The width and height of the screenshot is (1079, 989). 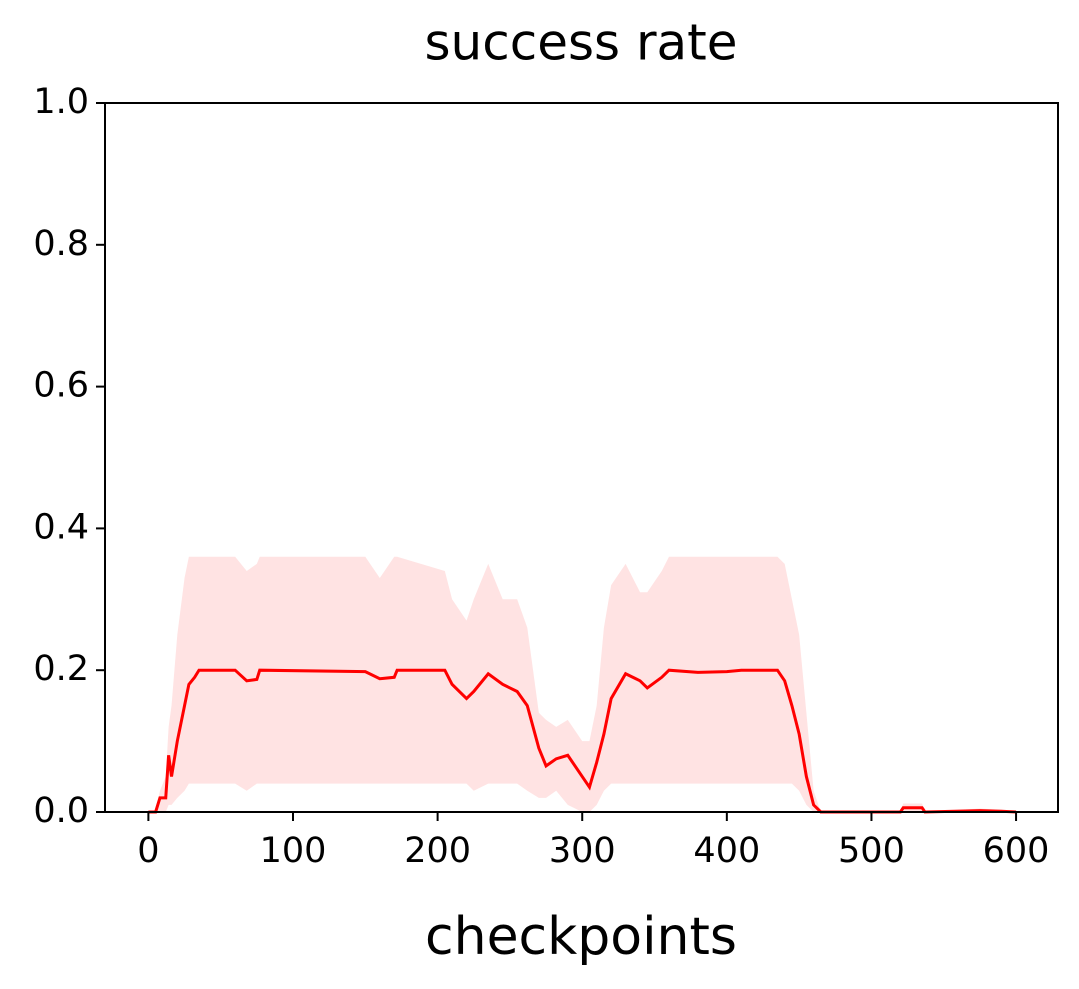 What do you see at coordinates (582, 741) in the screenshot?
I see `mean-line` at bounding box center [582, 741].